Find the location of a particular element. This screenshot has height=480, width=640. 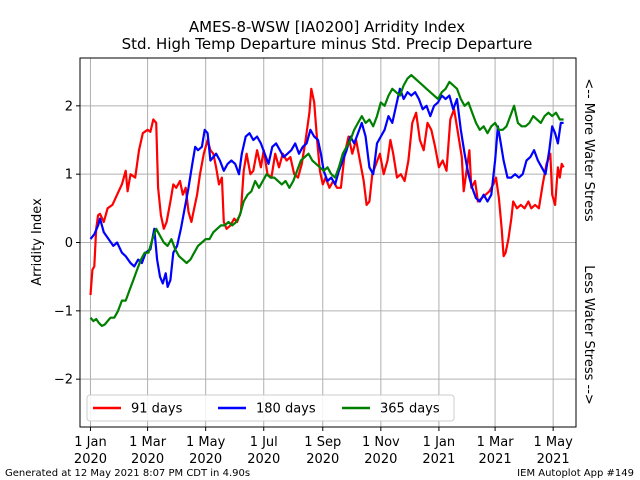

right-label-more-stress: <-- More Water Stress is located at coordinates (588, 150).